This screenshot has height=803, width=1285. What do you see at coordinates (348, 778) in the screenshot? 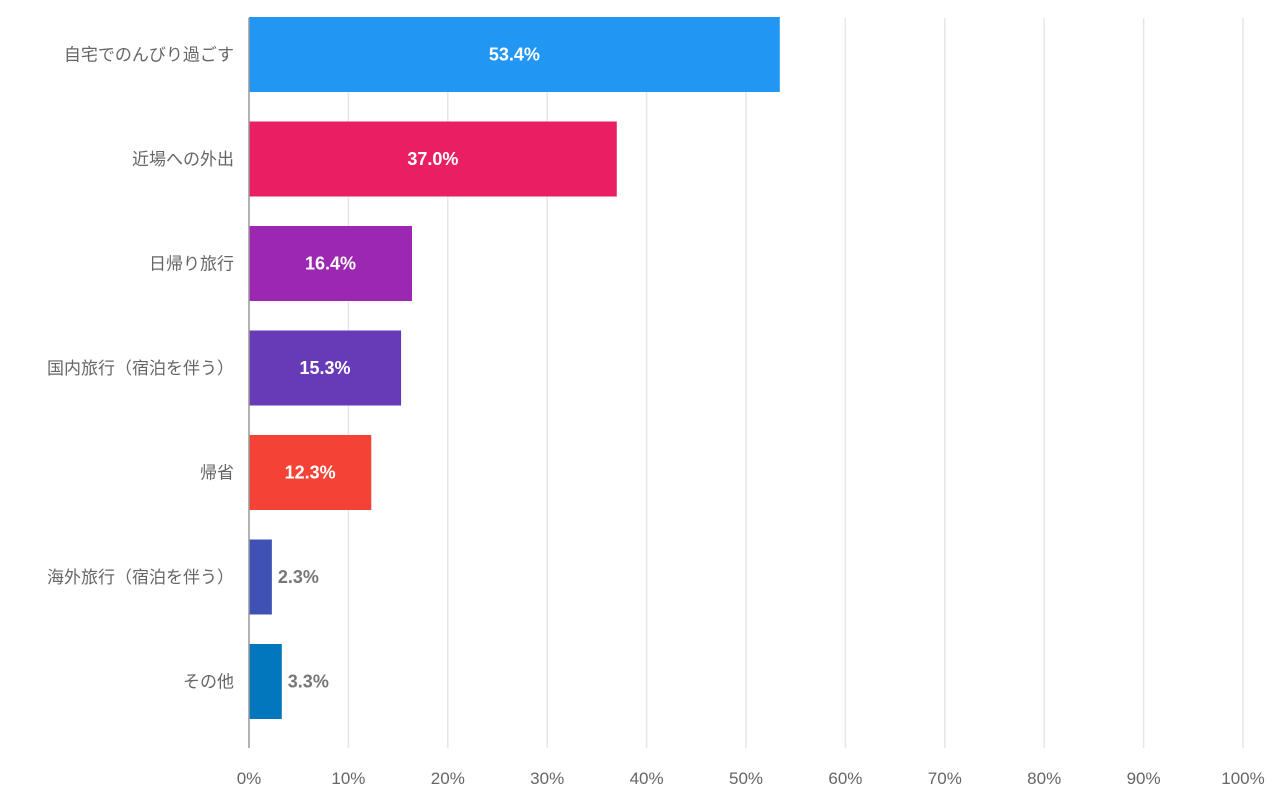
I see `x-tick-label-10: 10%` at bounding box center [348, 778].